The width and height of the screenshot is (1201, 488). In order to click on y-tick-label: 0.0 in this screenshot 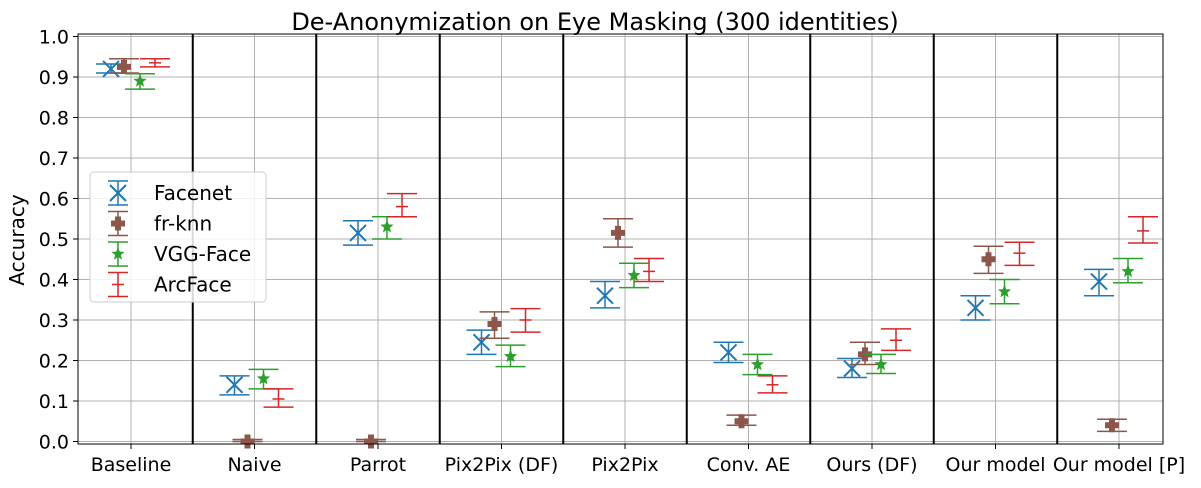, I will do `click(54, 443)`.